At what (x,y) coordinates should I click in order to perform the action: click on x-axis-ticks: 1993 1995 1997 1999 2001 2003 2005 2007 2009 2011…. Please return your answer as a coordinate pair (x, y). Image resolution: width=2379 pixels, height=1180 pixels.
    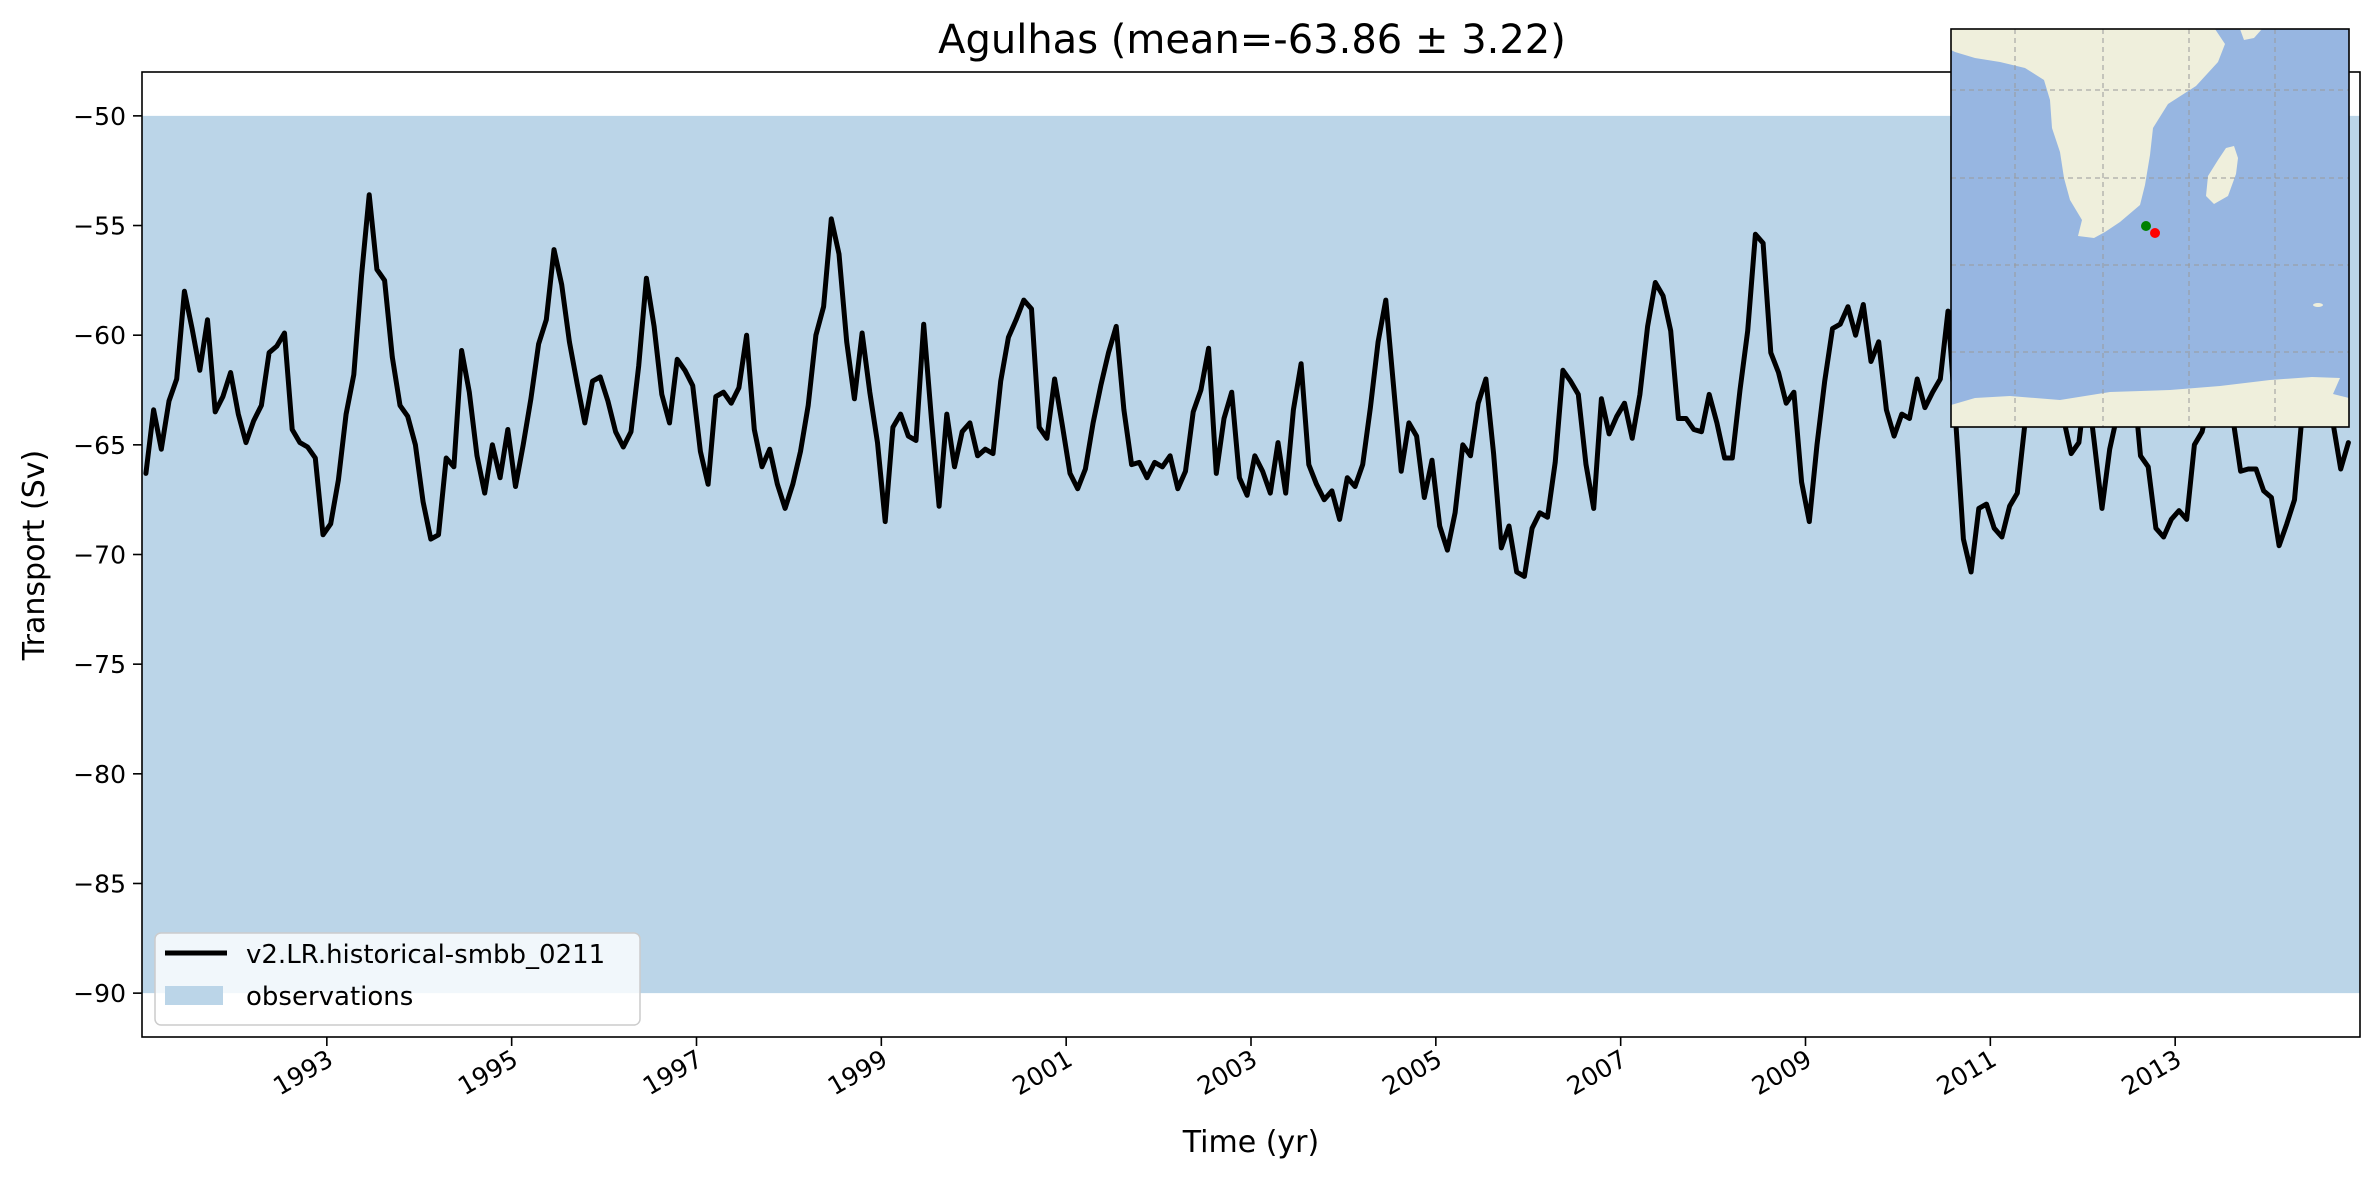
    Looking at the image, I should click on (1227, 1069).